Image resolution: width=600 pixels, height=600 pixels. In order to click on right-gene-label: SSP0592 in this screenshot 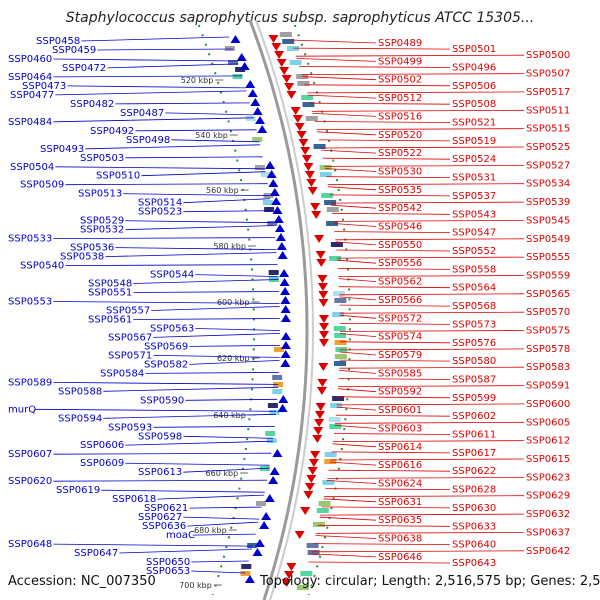, I will do `click(400, 392)`.